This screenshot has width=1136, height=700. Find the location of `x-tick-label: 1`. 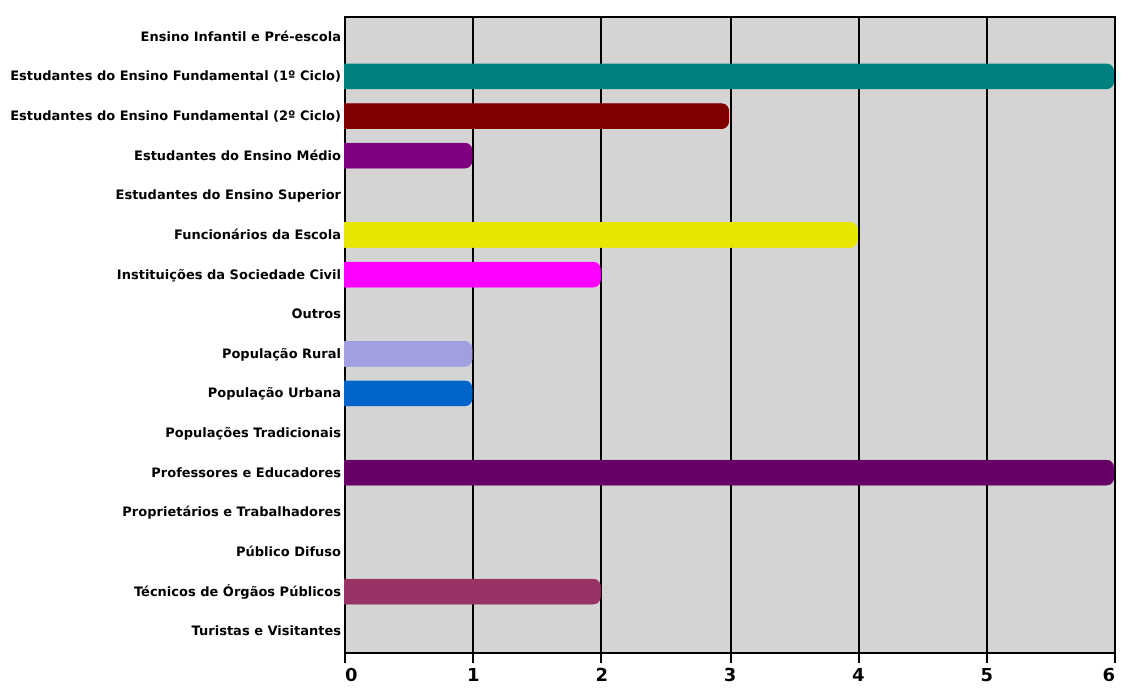

x-tick-label: 1 is located at coordinates (473, 677).